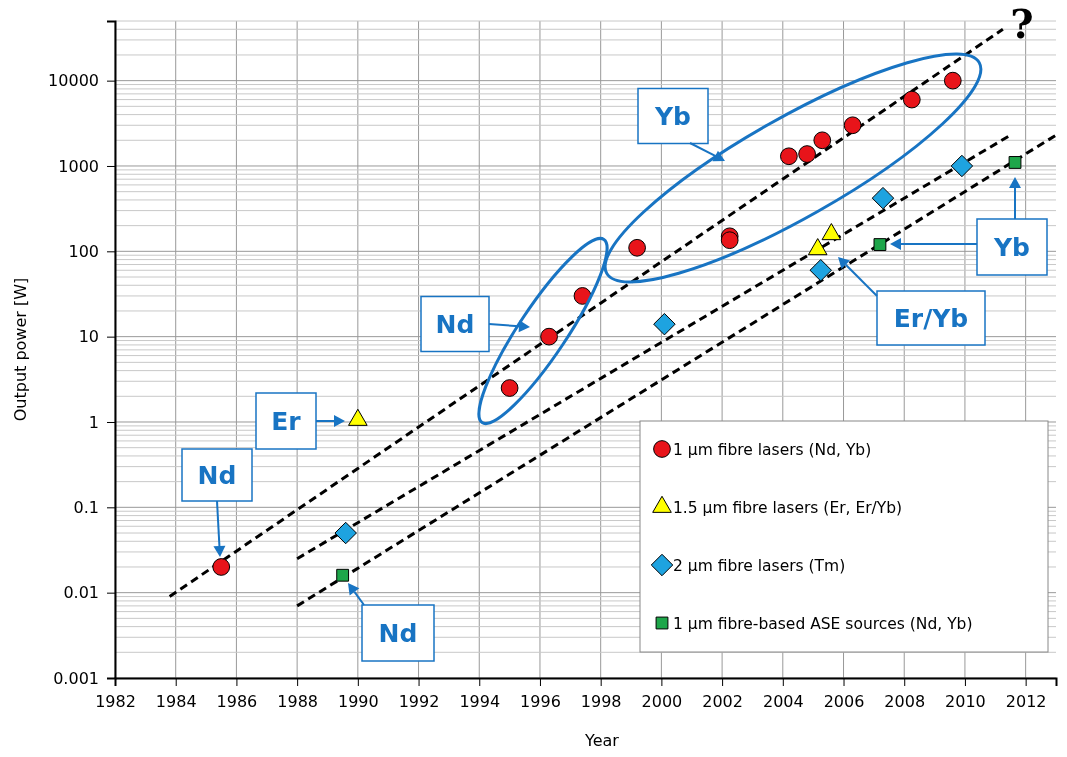 Image resolution: width=1067 pixels, height=757 pixels. Describe the element at coordinates (722, 702) in the screenshot. I see `x-tick-label: 2002` at that location.